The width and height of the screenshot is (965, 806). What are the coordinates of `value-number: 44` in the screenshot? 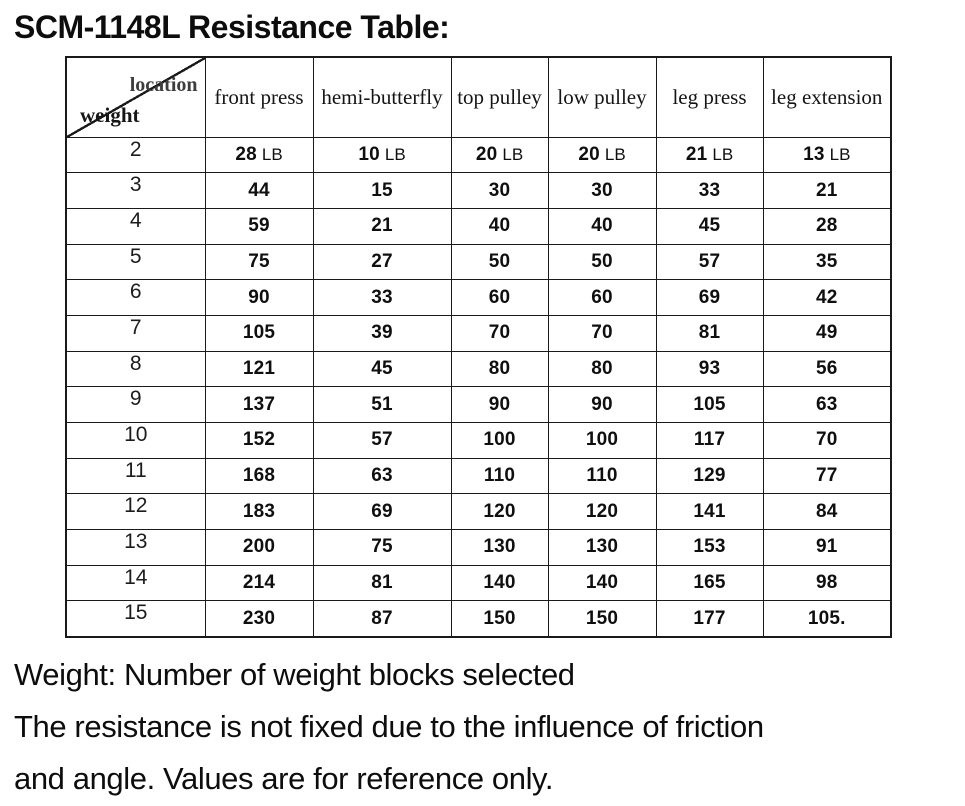 It's located at (259, 190).